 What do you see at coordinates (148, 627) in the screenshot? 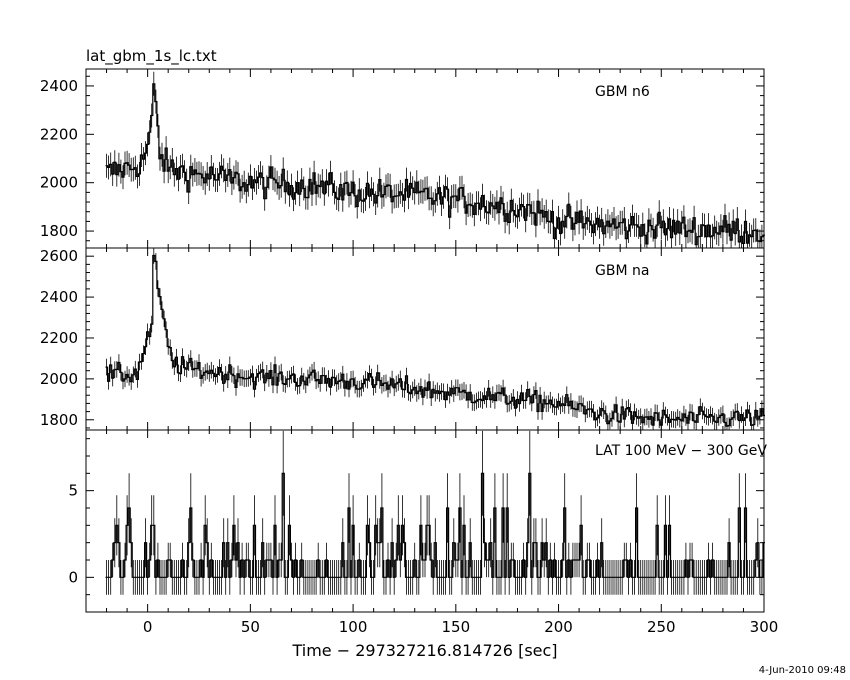
I see `x-tick-label: 0` at bounding box center [148, 627].